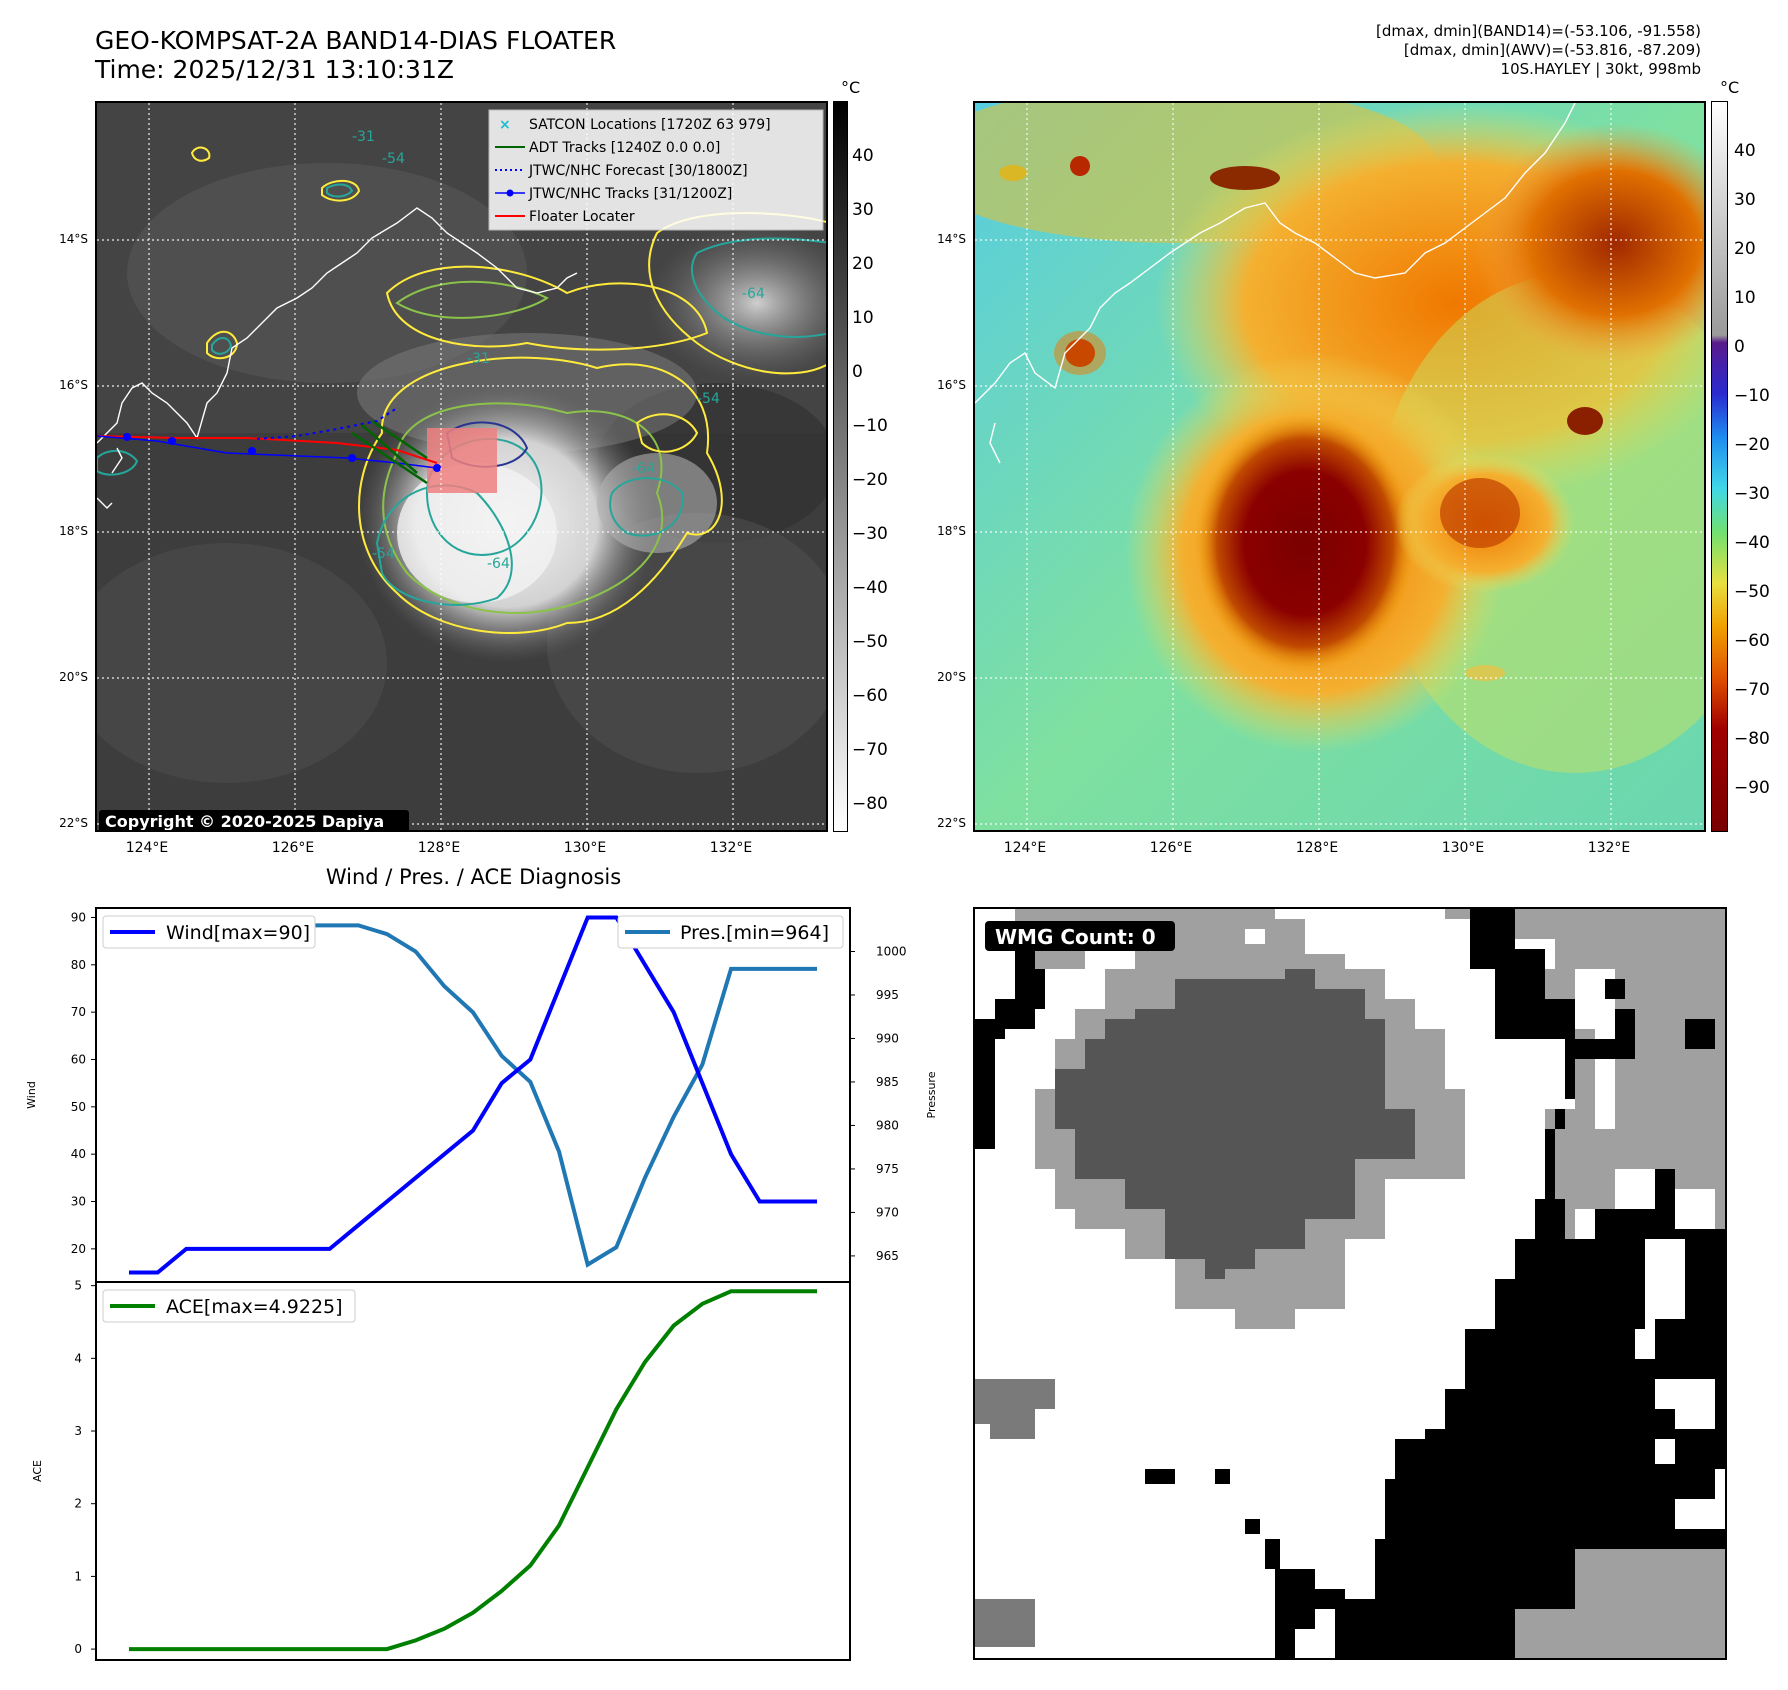 Image resolution: width=1788 pixels, height=1690 pixels. What do you see at coordinates (650, 125) in the screenshot?
I see `legend-satcon: SATCON Locations [1720Z 63 979]` at bounding box center [650, 125].